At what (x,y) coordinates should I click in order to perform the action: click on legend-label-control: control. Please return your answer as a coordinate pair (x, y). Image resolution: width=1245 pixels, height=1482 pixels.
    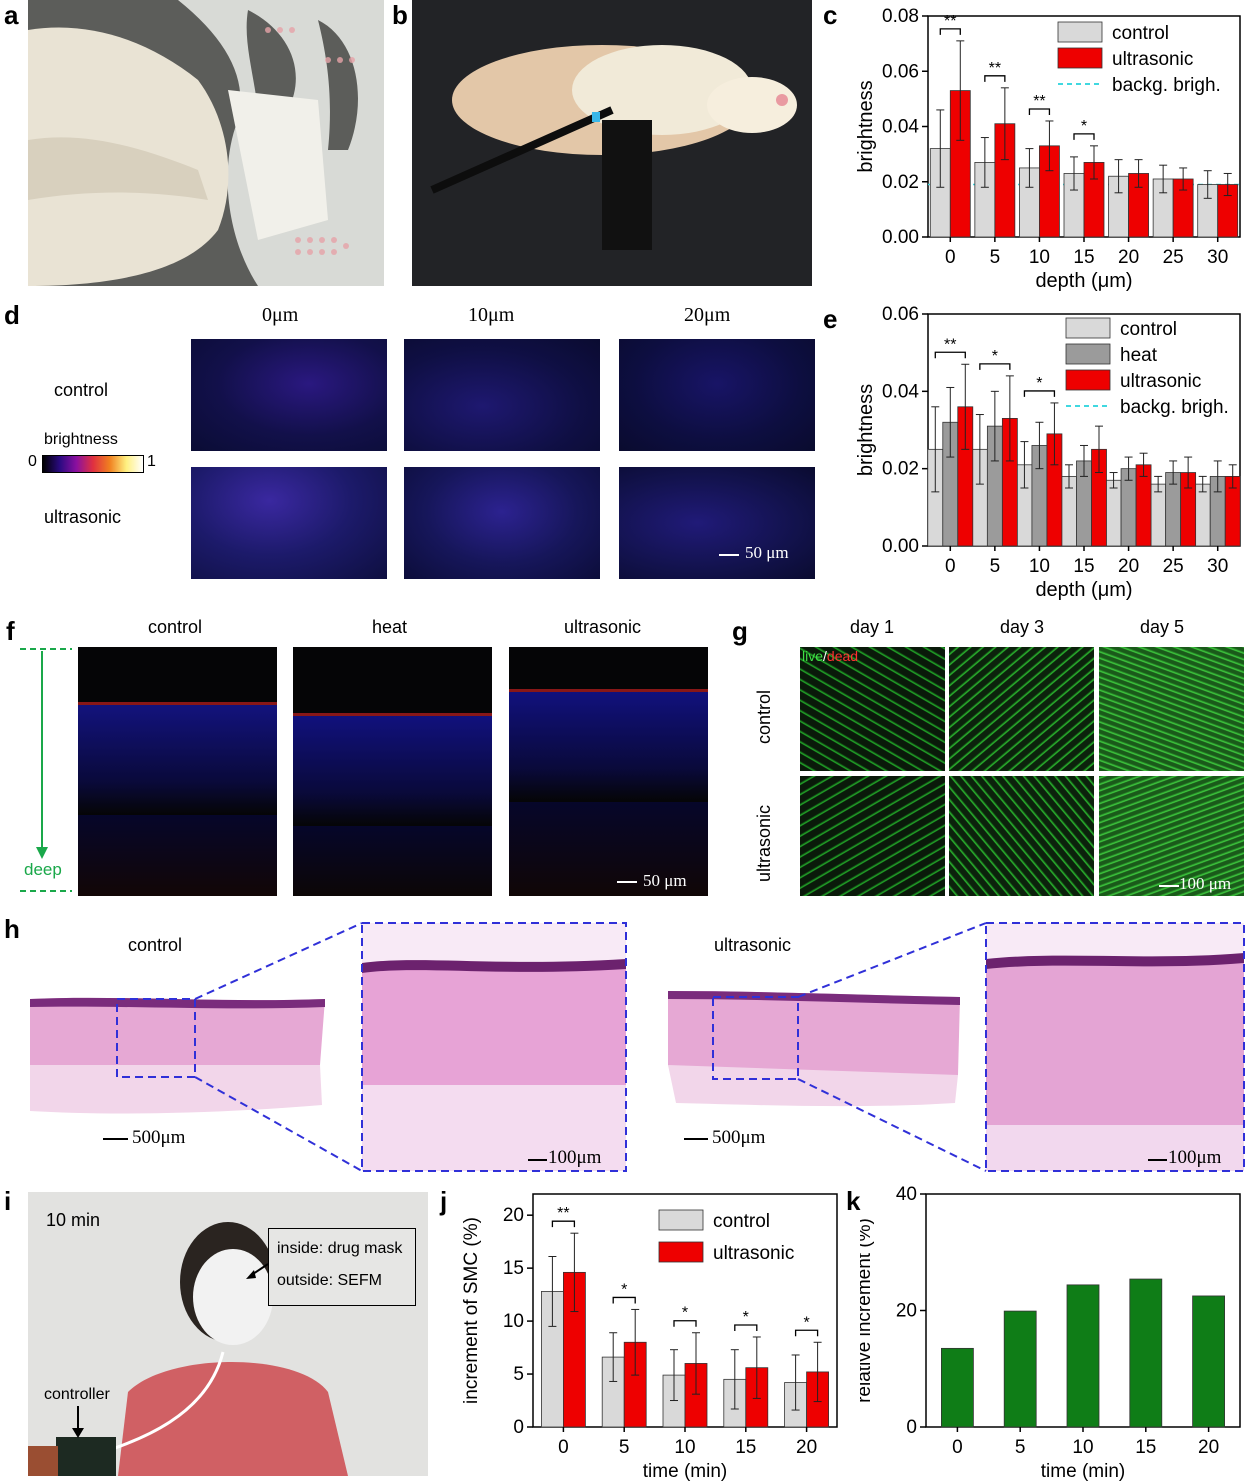
    Looking at the image, I should click on (1148, 329).